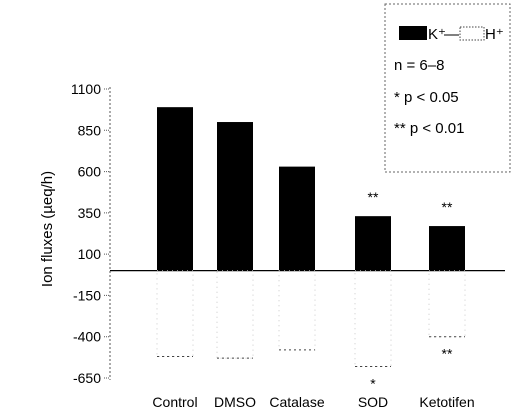  I want to click on legend-line-n: n = 6–8, so click(419, 65).